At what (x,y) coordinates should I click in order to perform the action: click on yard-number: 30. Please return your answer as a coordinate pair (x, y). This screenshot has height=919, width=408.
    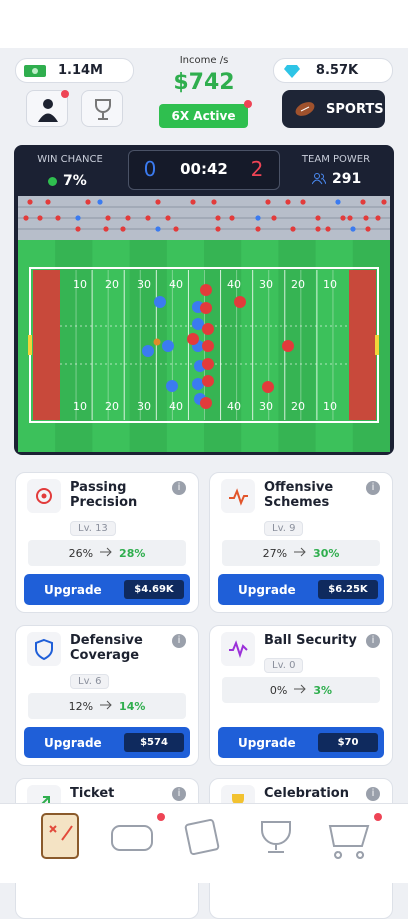
    Looking at the image, I should click on (266, 406).